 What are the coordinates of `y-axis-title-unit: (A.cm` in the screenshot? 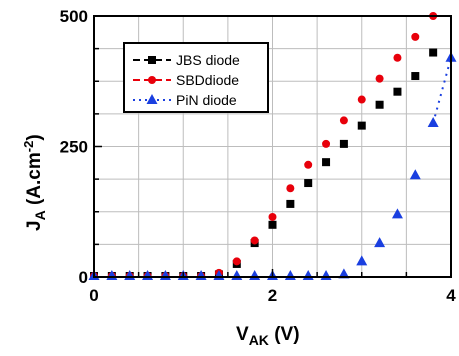 It's located at (34, 181).